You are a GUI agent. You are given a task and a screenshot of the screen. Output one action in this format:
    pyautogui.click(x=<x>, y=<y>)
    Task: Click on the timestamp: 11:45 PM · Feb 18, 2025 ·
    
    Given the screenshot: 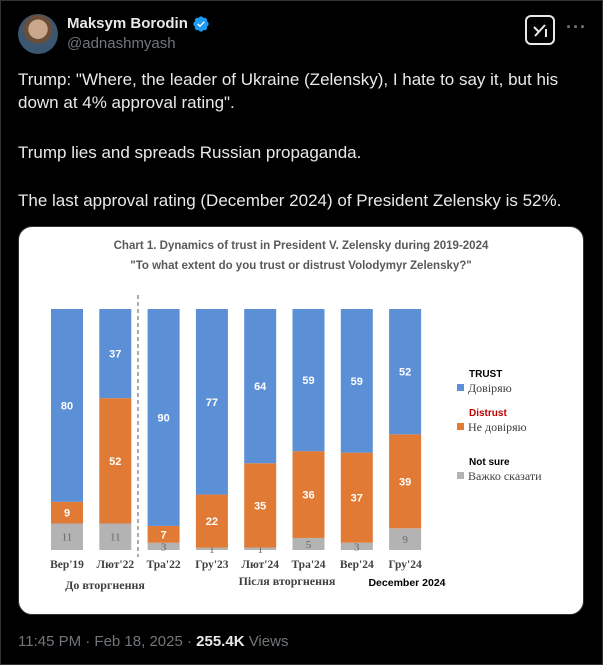 What is the action you would take?
    pyautogui.click(x=107, y=641)
    